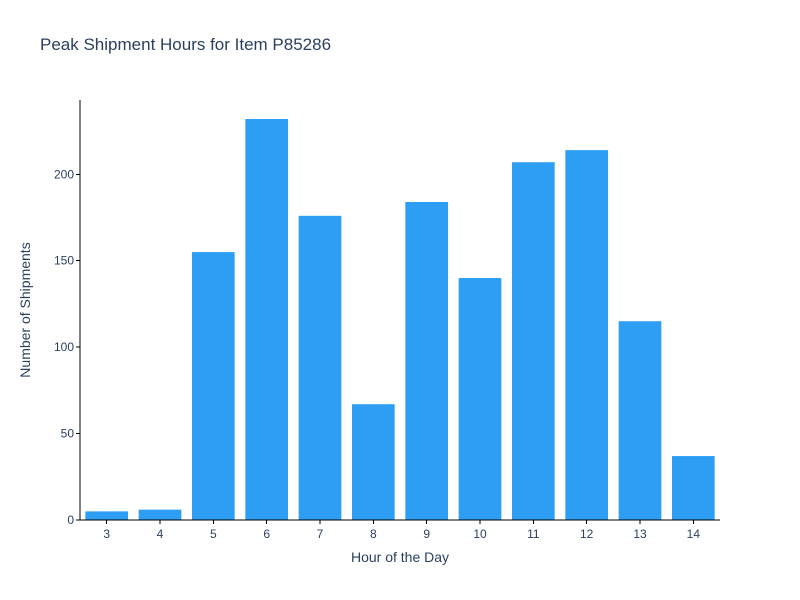 The image size is (800, 600). Describe the element at coordinates (480, 534) in the screenshot. I see `x-tick-label: 10` at that location.